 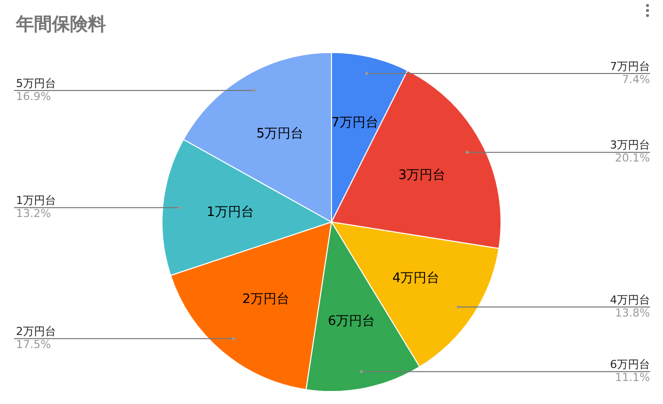 What do you see at coordinates (632, 377) in the screenshot?
I see `data-label: 11.1%` at bounding box center [632, 377].